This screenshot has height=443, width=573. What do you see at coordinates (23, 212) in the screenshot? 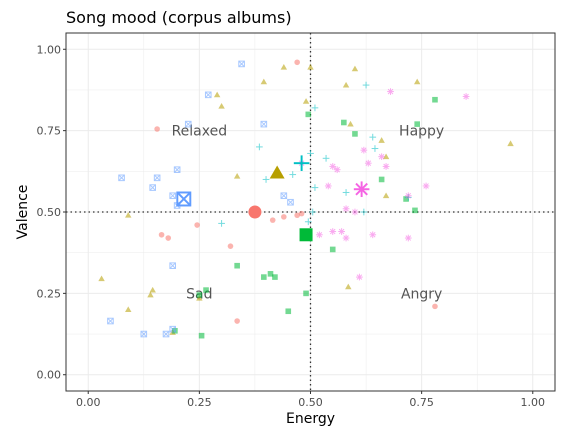
I see `y-axis-title: Valence` at bounding box center [23, 212].